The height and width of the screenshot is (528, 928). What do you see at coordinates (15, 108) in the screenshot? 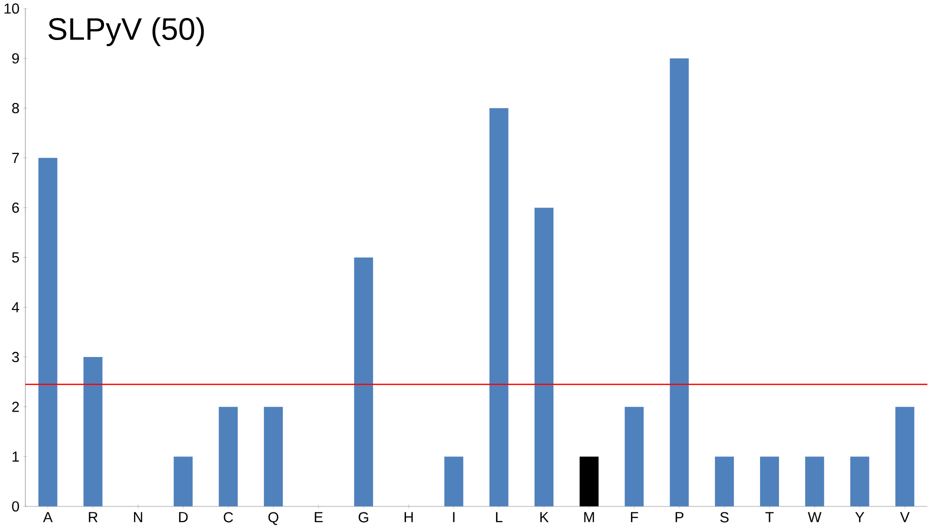
I see `y-tick-label: 8` at bounding box center [15, 108].